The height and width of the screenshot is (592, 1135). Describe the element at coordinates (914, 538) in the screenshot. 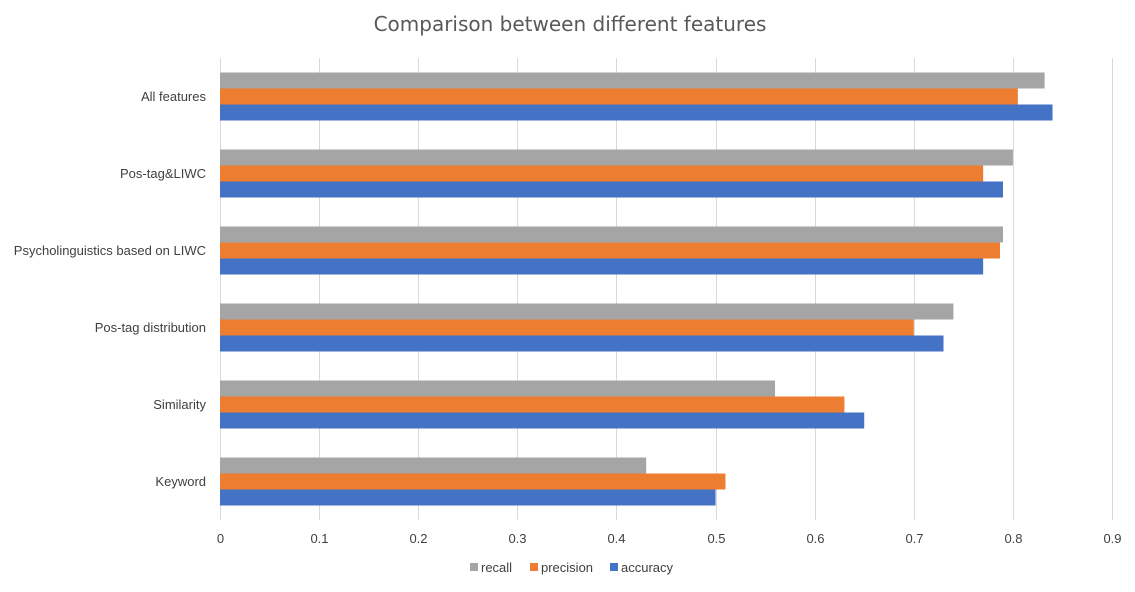

I see `x-tick-label: 0.7` at that location.